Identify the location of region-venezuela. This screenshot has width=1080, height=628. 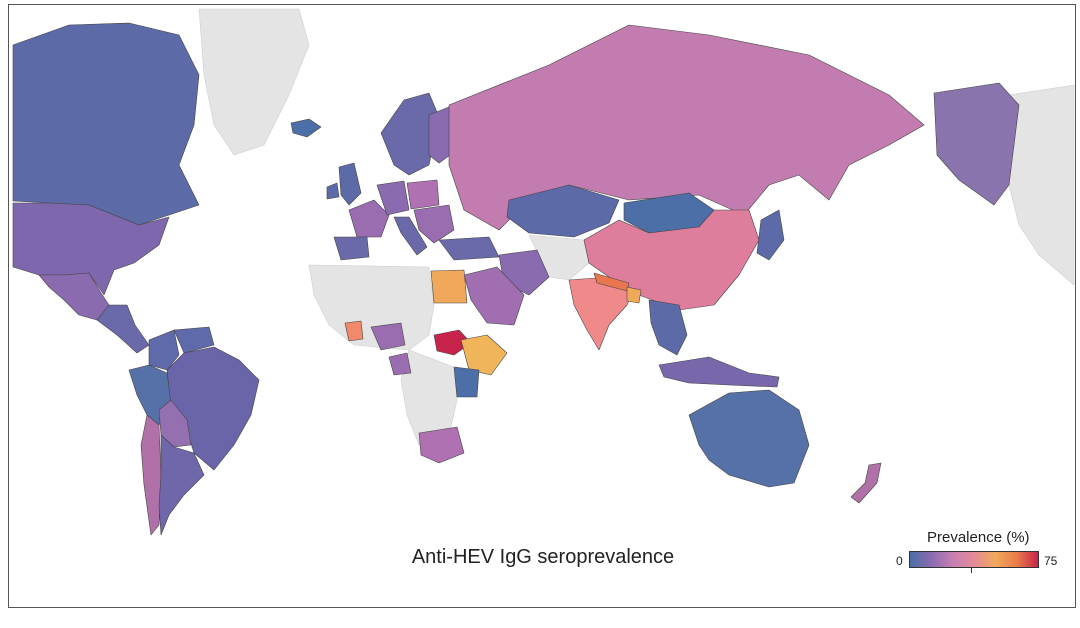
(194, 340).